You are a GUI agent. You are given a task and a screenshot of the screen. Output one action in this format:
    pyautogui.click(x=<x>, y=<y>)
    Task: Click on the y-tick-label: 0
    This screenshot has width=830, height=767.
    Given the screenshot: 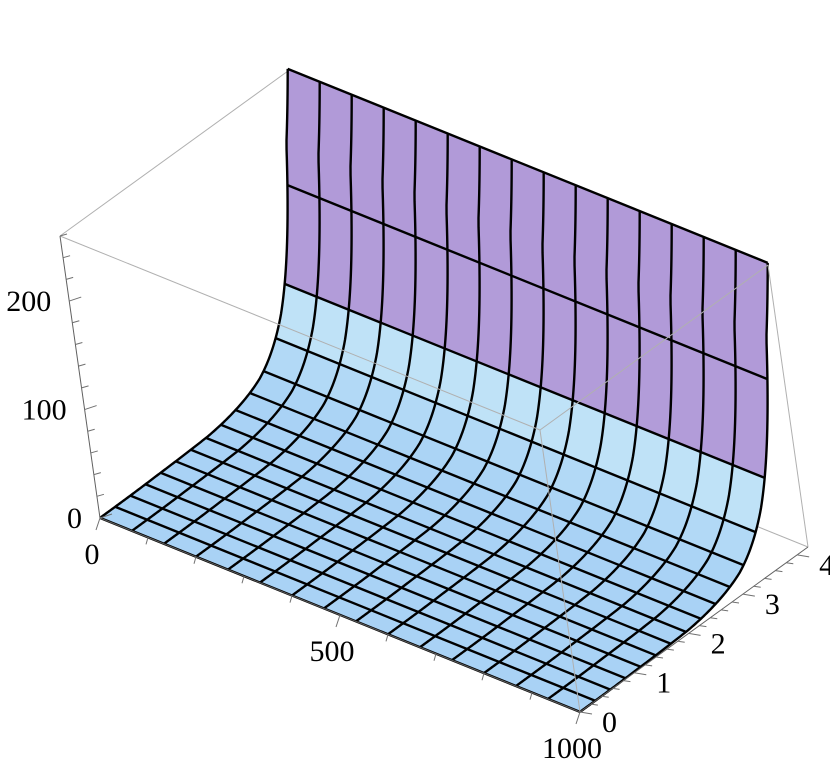 What is the action you would take?
    pyautogui.click(x=609, y=722)
    